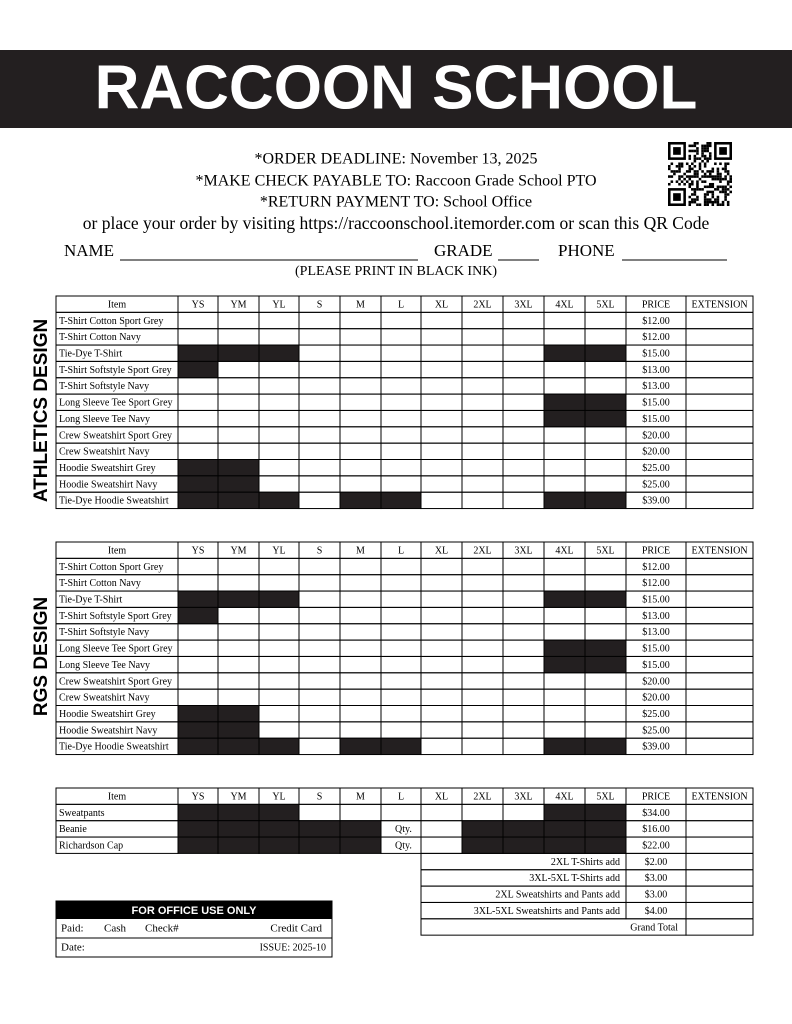 Image resolution: width=792 pixels, height=1024 pixels. What do you see at coordinates (111, 567) in the screenshot?
I see `item-name: T-Shirt Cotton Sport Grey` at bounding box center [111, 567].